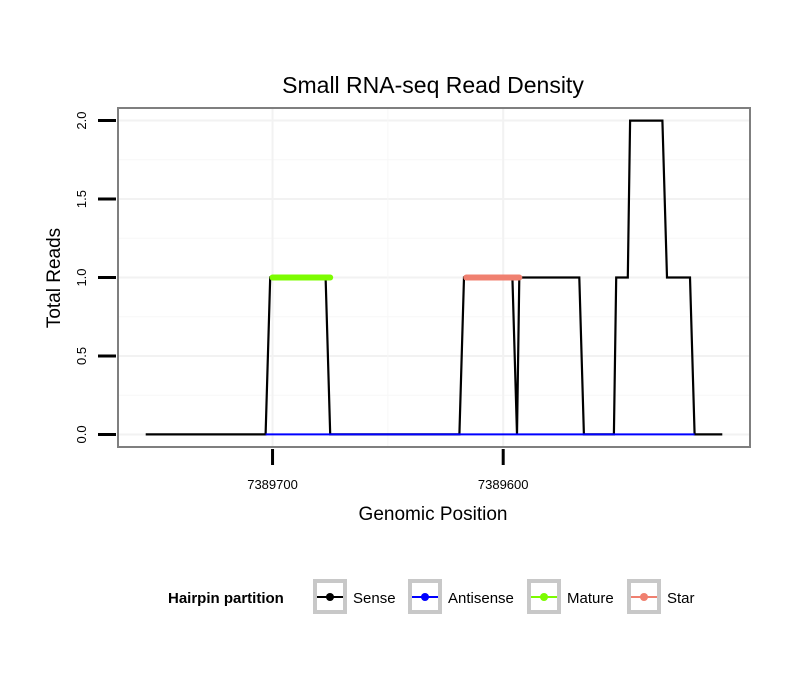  I want to click on y-tick-label: 1.0, so click(81, 277).